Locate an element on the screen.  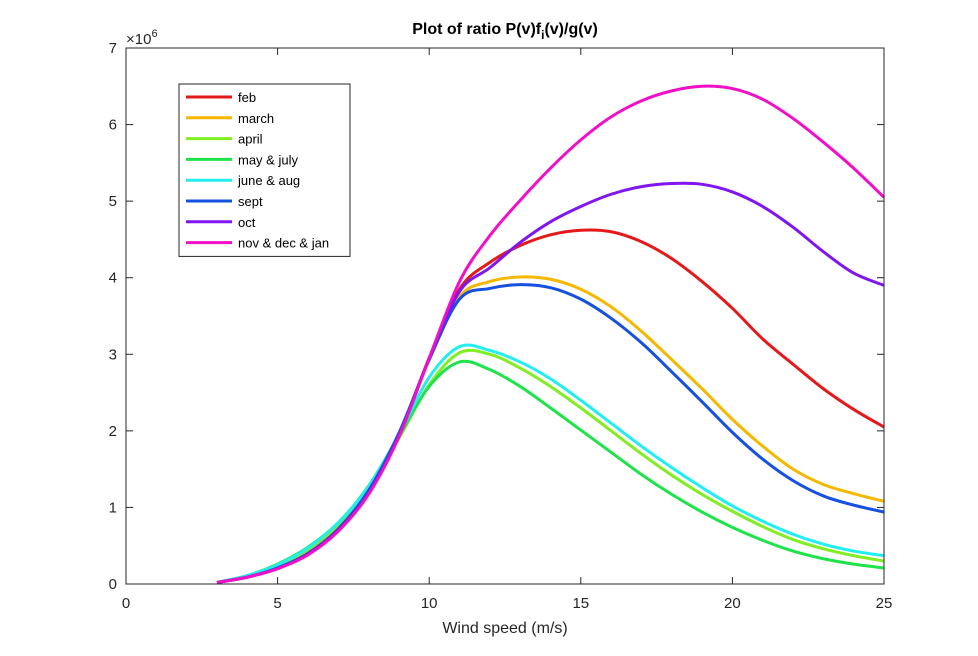
y-tick-label: 2 is located at coordinates (113, 431).